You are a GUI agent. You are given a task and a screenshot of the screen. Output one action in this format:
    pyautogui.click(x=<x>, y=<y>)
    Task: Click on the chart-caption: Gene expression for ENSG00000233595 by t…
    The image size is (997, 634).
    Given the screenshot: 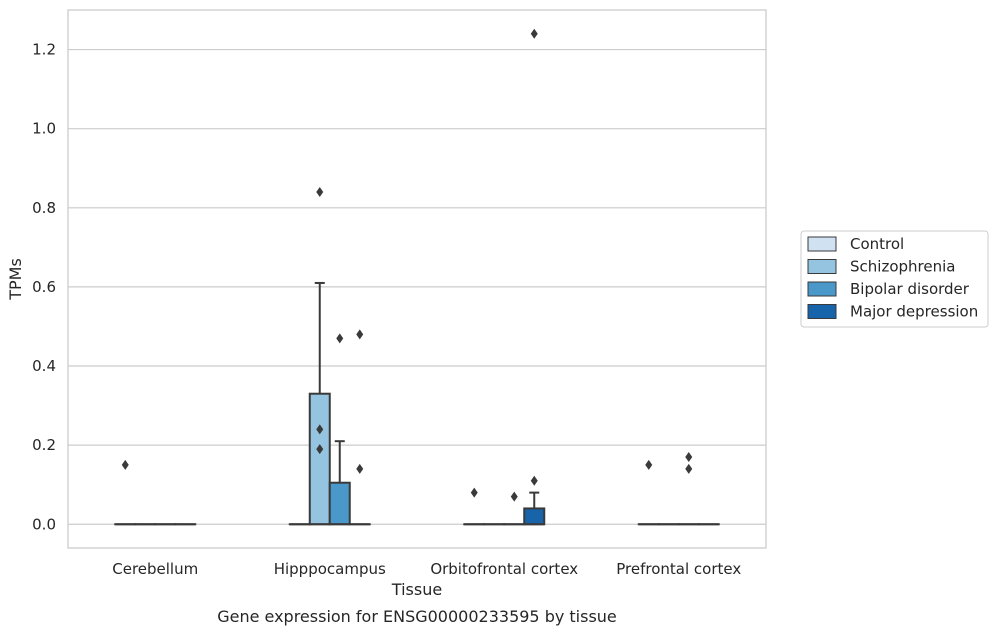 What is the action you would take?
    pyautogui.click(x=417, y=616)
    